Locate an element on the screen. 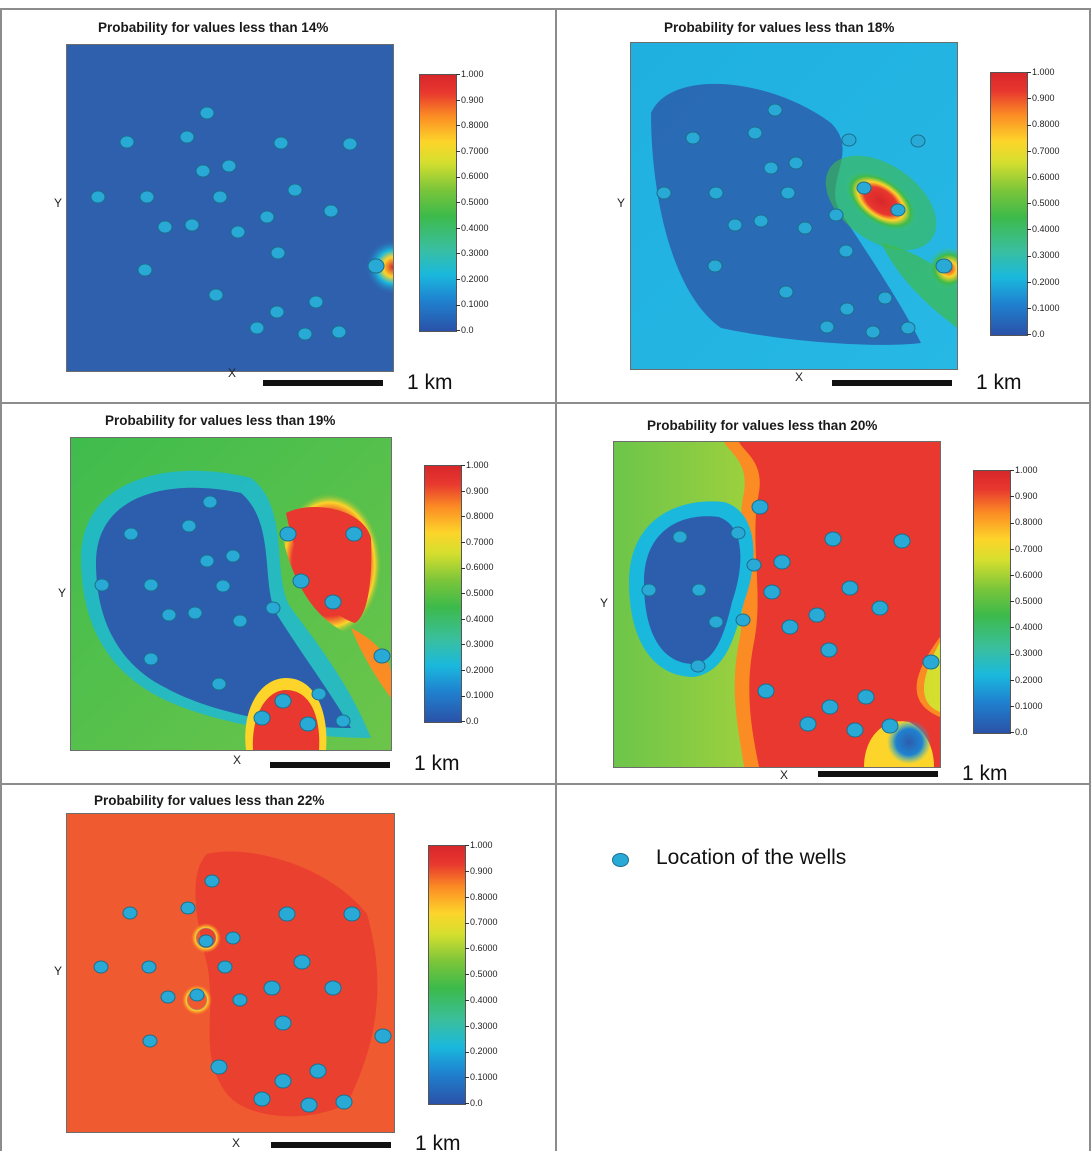 The width and height of the screenshot is (1091, 1156). panel-title: Probability for values less than 18% is located at coordinates (779, 27).